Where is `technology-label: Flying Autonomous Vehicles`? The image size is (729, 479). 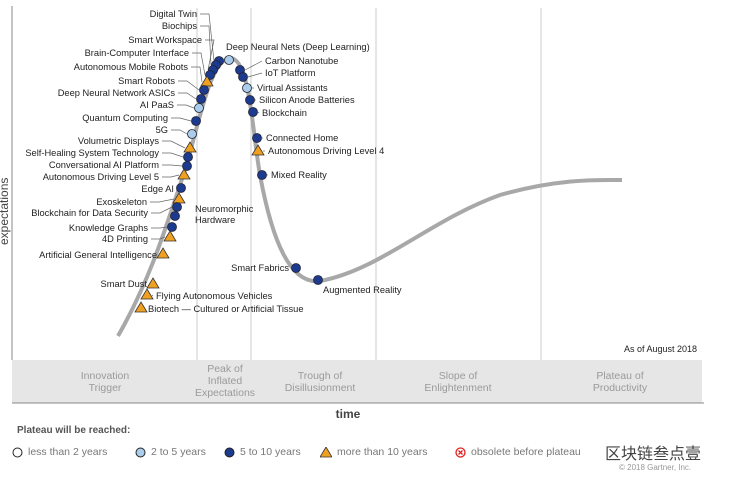
technology-label: Flying Autonomous Vehicles is located at coordinates (214, 296).